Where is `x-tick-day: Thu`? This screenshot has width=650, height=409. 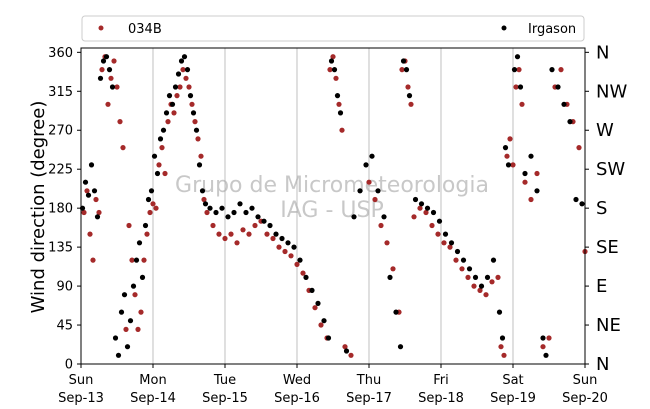 x-tick-day: Thu is located at coordinates (368, 380).